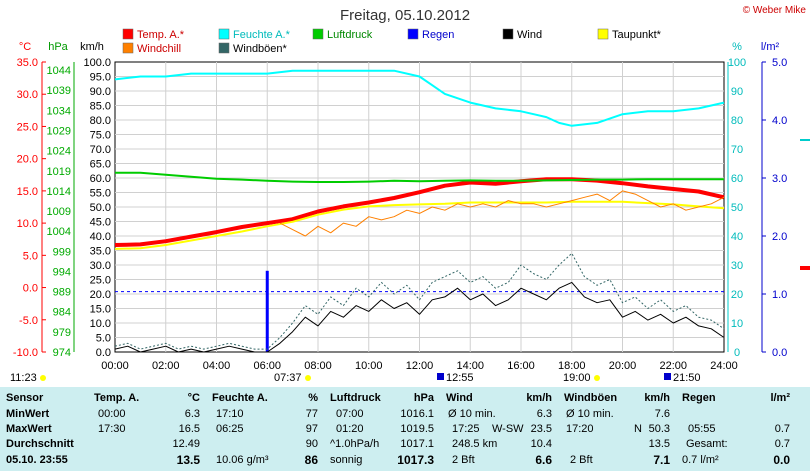  I want to click on legend-swatch-regen, so click(413, 34).